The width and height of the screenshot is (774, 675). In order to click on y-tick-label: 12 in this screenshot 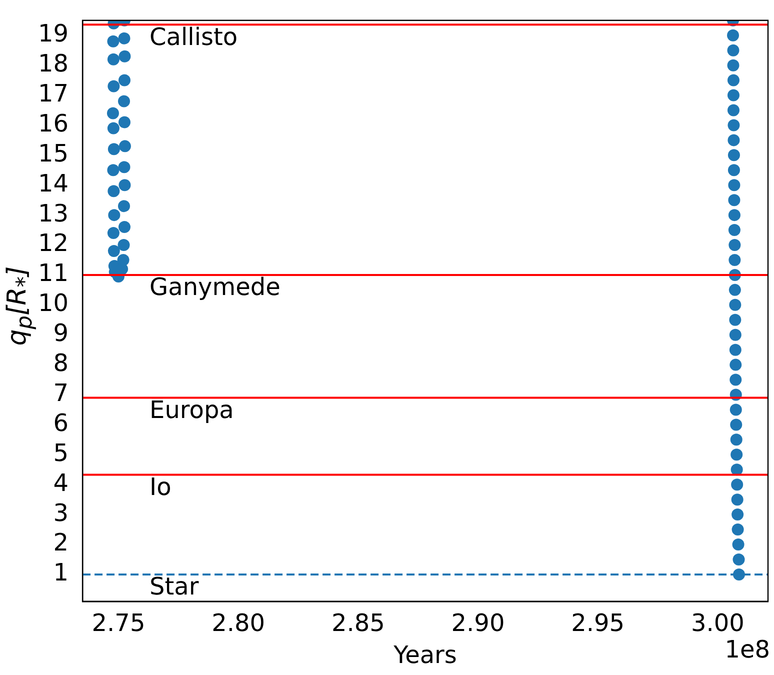, I will do `click(53, 243)`.